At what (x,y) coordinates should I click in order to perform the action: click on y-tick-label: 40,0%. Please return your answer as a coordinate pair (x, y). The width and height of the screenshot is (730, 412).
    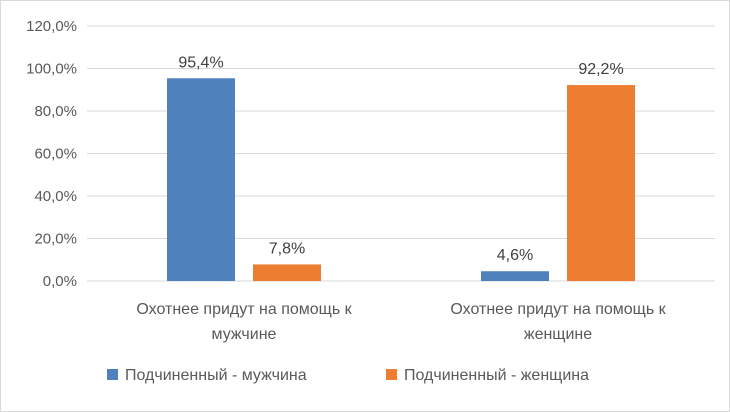
    Looking at the image, I should click on (55, 196).